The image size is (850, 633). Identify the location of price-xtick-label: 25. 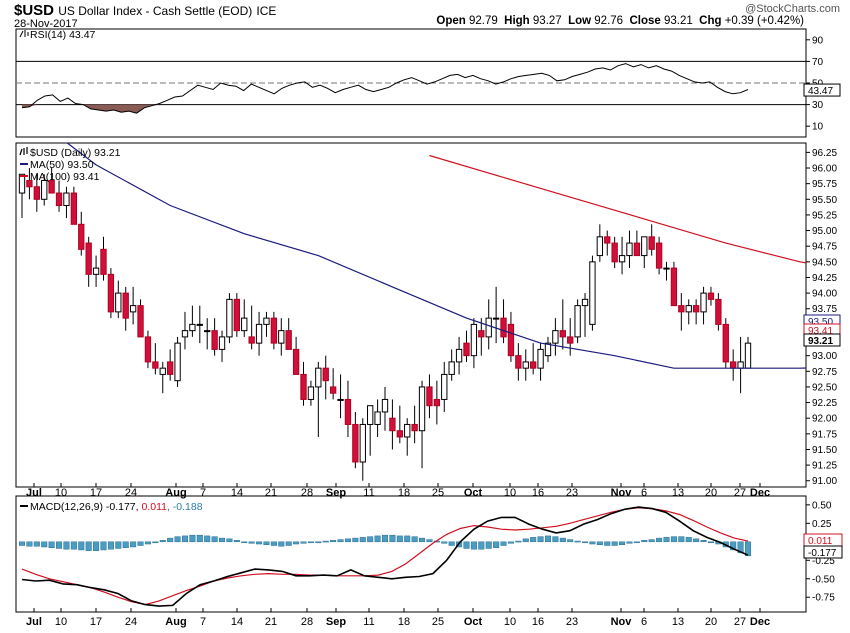
(438, 493).